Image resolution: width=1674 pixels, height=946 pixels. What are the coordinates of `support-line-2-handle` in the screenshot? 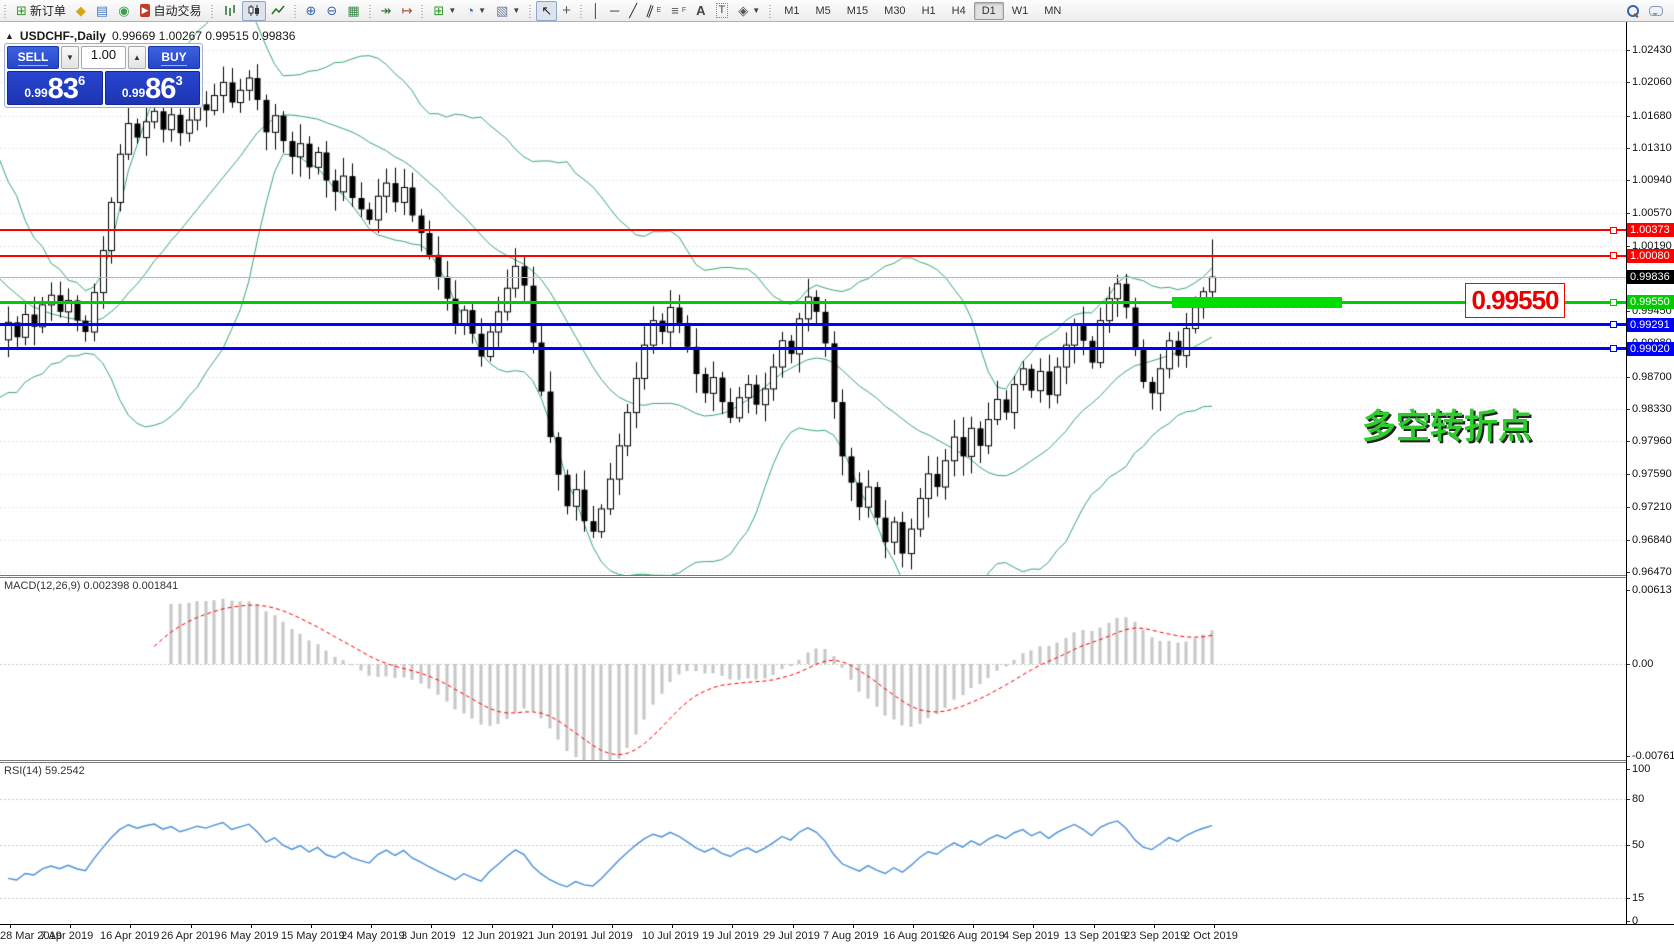 It's located at (1613, 348).